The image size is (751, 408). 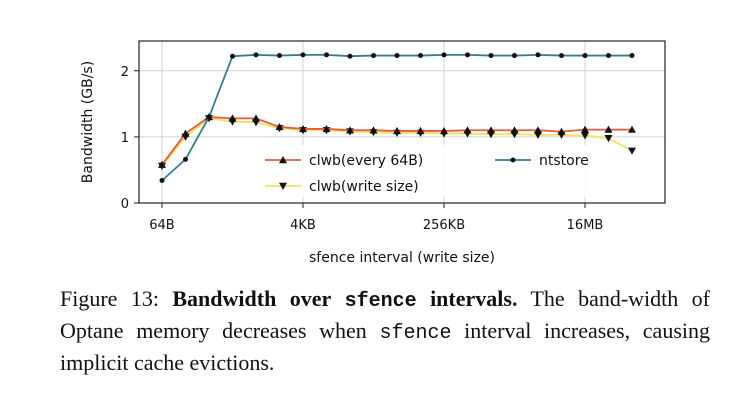 What do you see at coordinates (402, 258) in the screenshot?
I see `x-axis-label: sfence interval (write size)` at bounding box center [402, 258].